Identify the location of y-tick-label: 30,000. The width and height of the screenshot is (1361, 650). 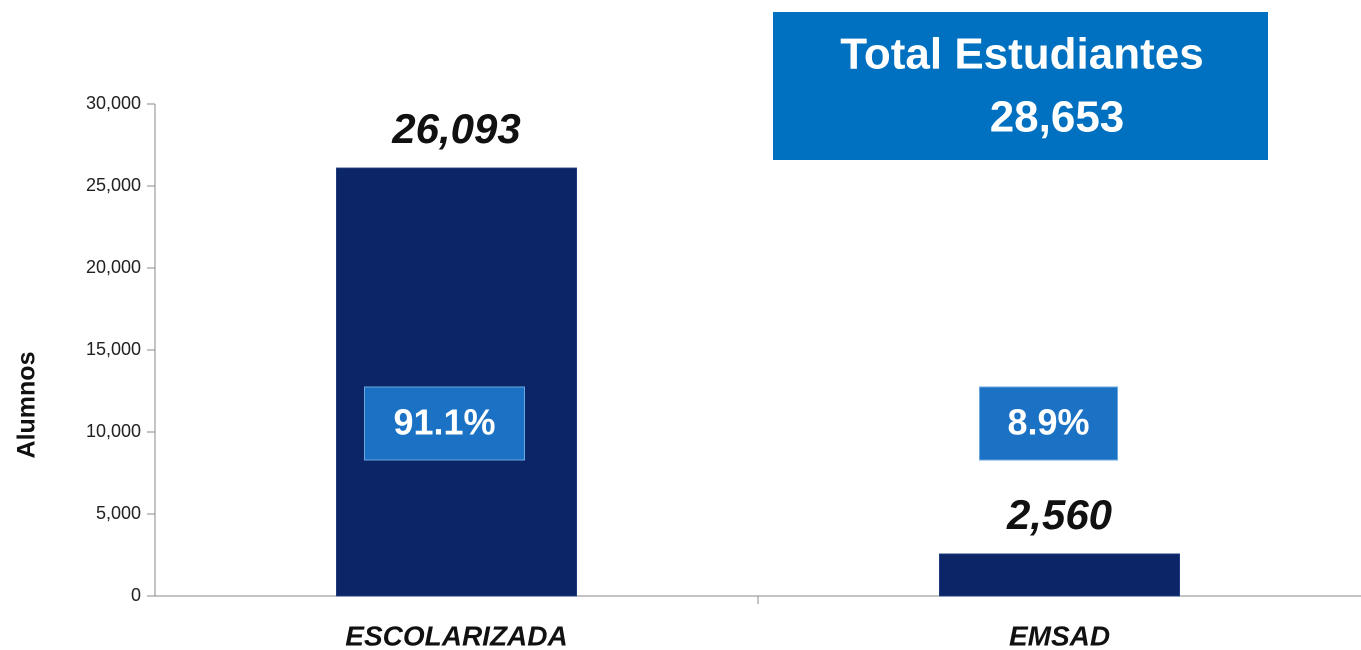
(113, 103).